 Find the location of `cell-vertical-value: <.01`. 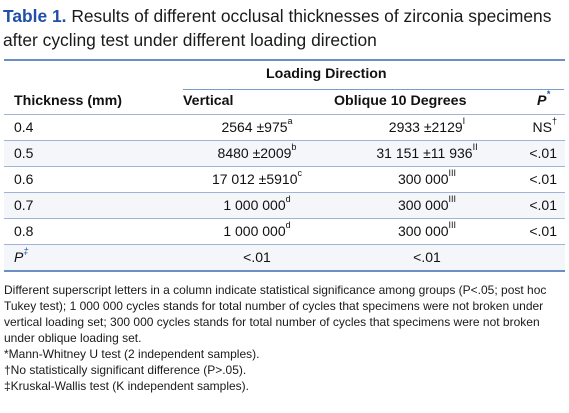

cell-vertical-value: <.01 is located at coordinates (257, 257).